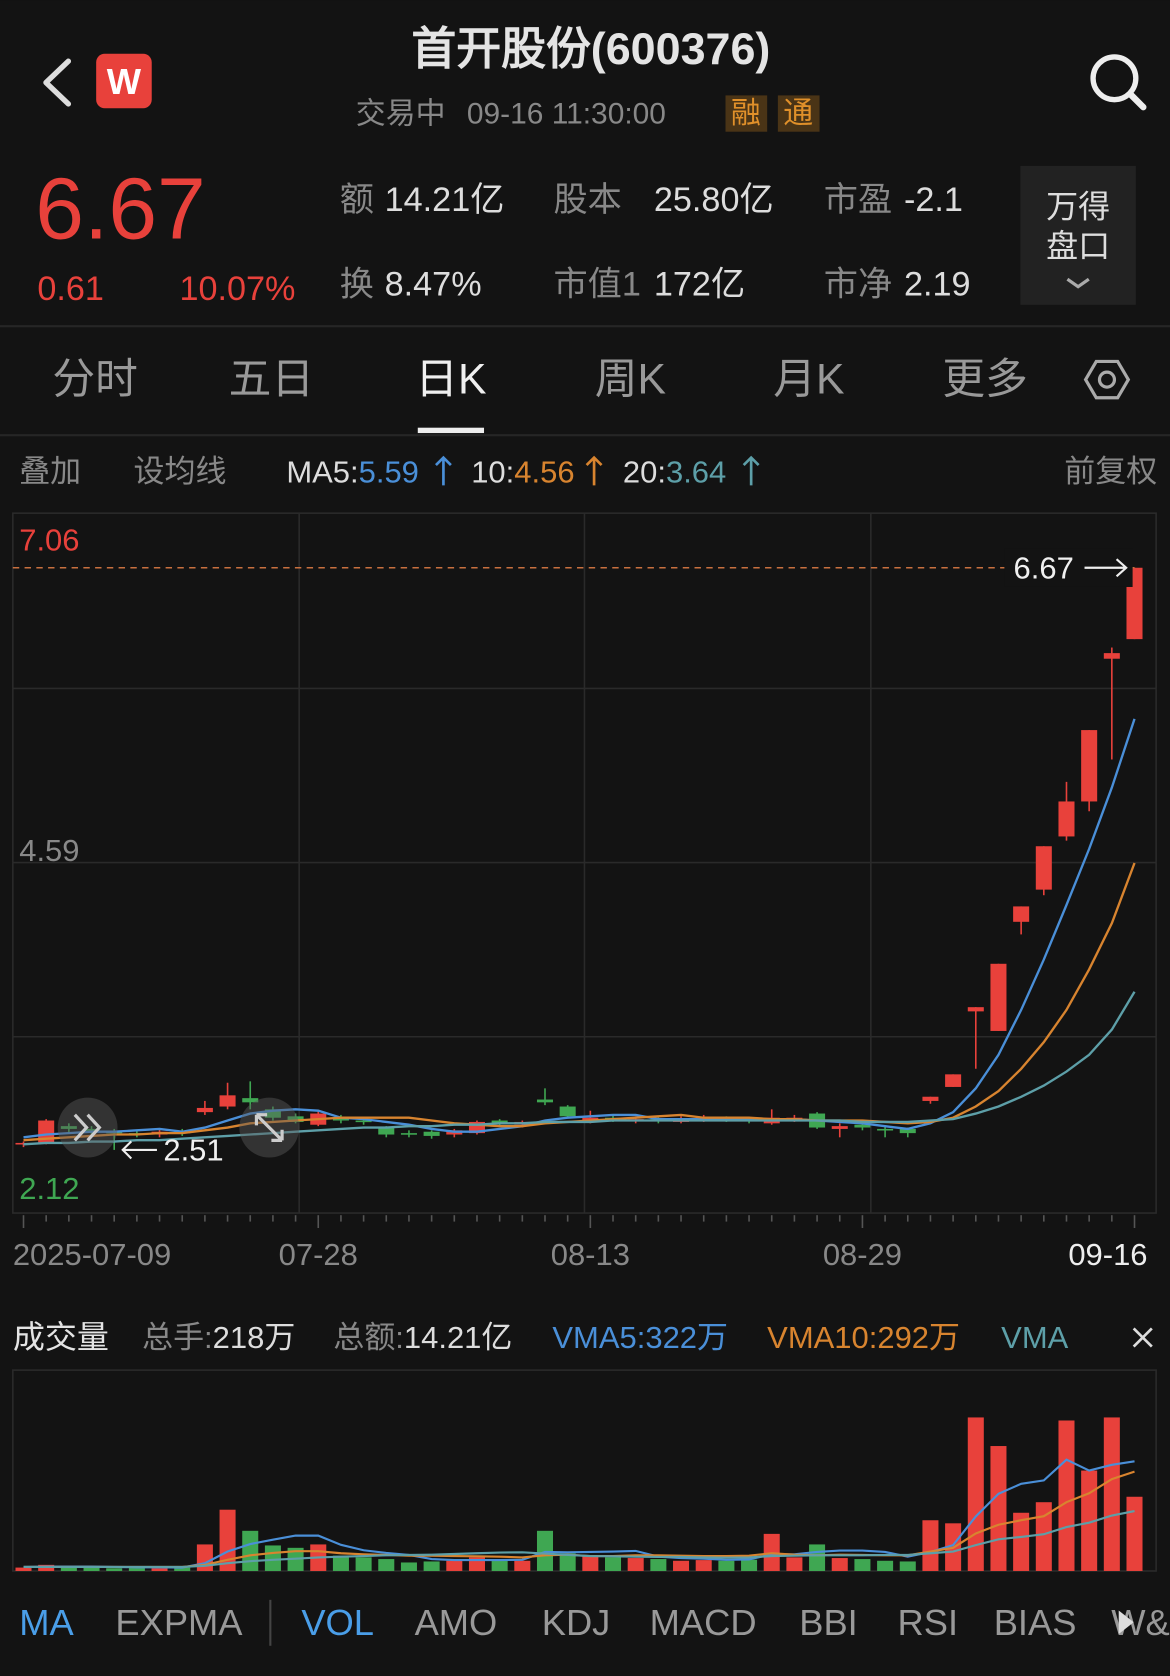  What do you see at coordinates (1142, 1337) in the screenshot?
I see `close-button` at bounding box center [1142, 1337].